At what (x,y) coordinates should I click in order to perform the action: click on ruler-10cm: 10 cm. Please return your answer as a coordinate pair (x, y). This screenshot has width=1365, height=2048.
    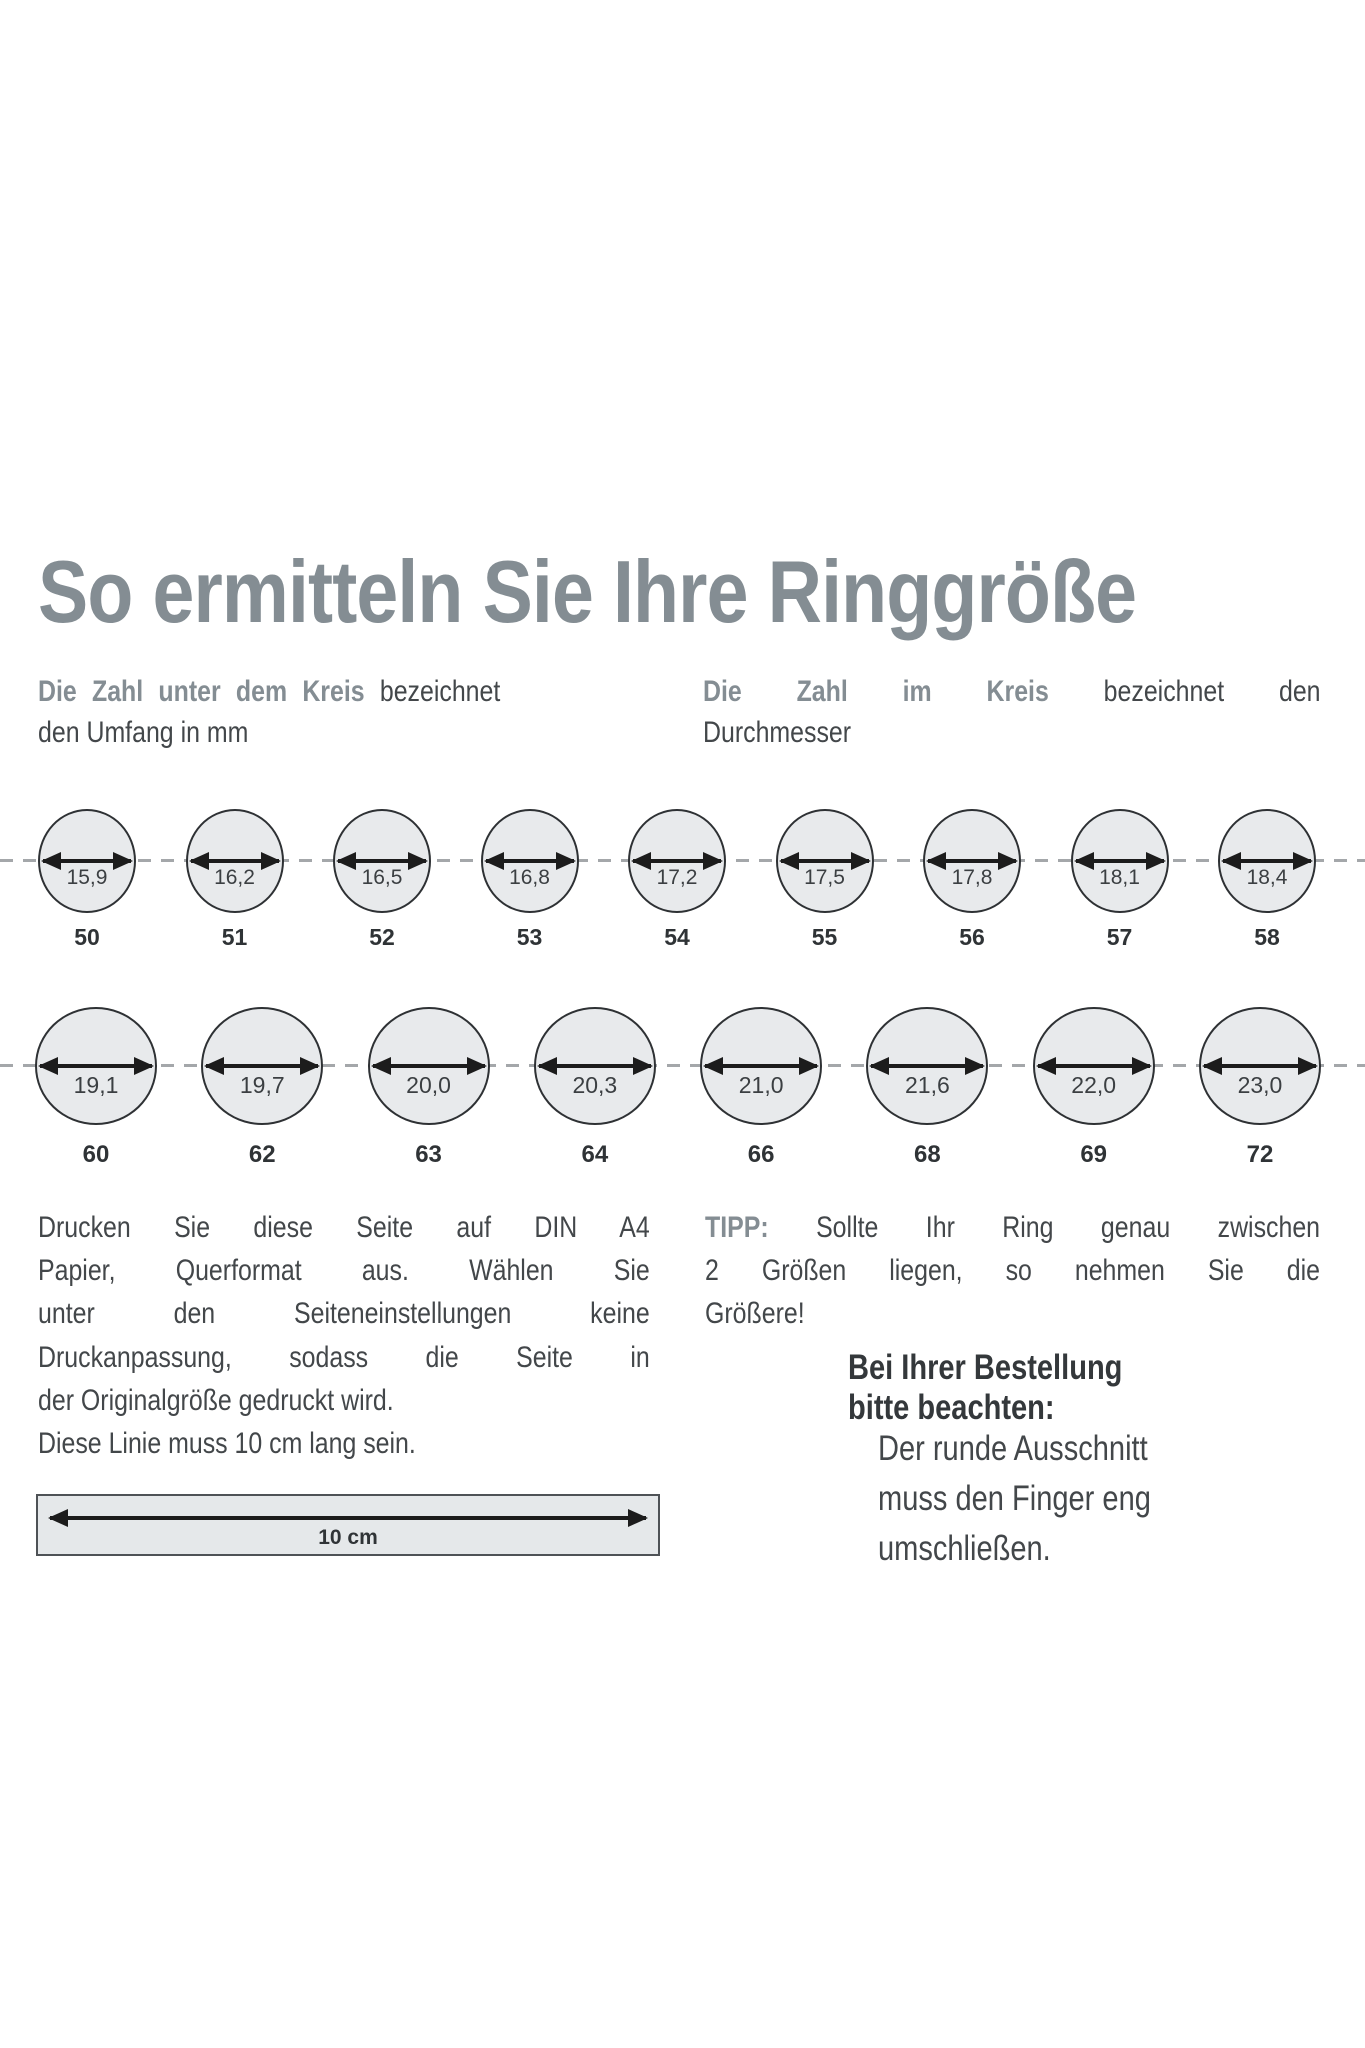
    Looking at the image, I should click on (348, 1525).